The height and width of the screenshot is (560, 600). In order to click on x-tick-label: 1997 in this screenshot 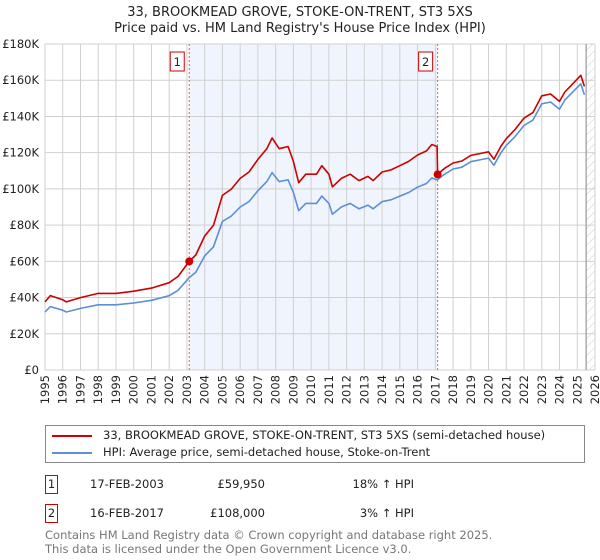, I will do `click(80, 389)`.